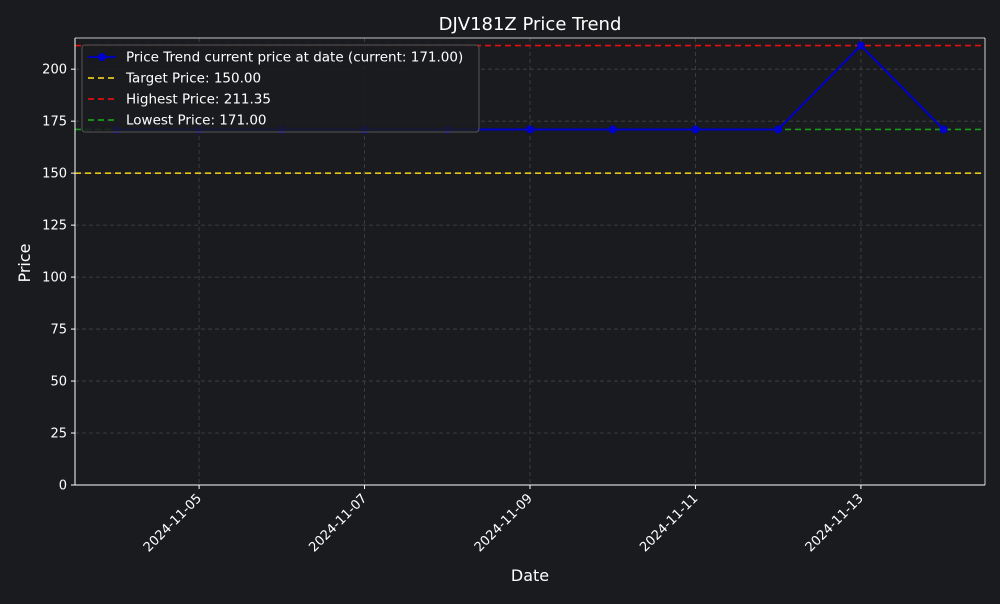 Image resolution: width=1000 pixels, height=604 pixels. I want to click on y-tick-label: 200, so click(54, 70).